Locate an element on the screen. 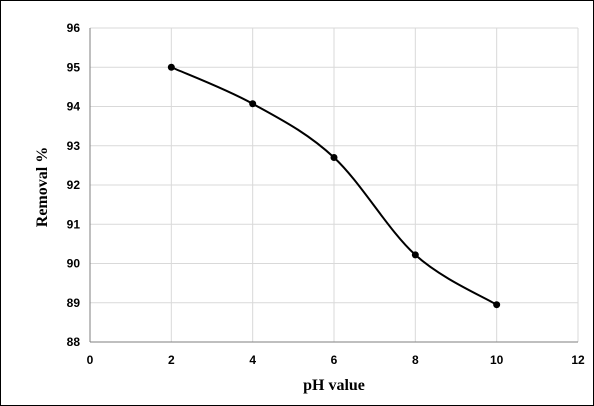 This screenshot has width=594, height=406. y-tick-label: 93 is located at coordinates (74, 146).